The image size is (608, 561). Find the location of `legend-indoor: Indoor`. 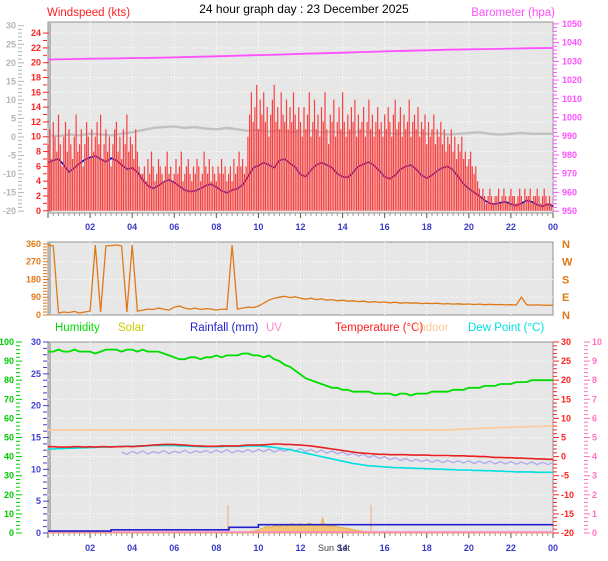

legend-indoor: Indoor is located at coordinates (432, 328).